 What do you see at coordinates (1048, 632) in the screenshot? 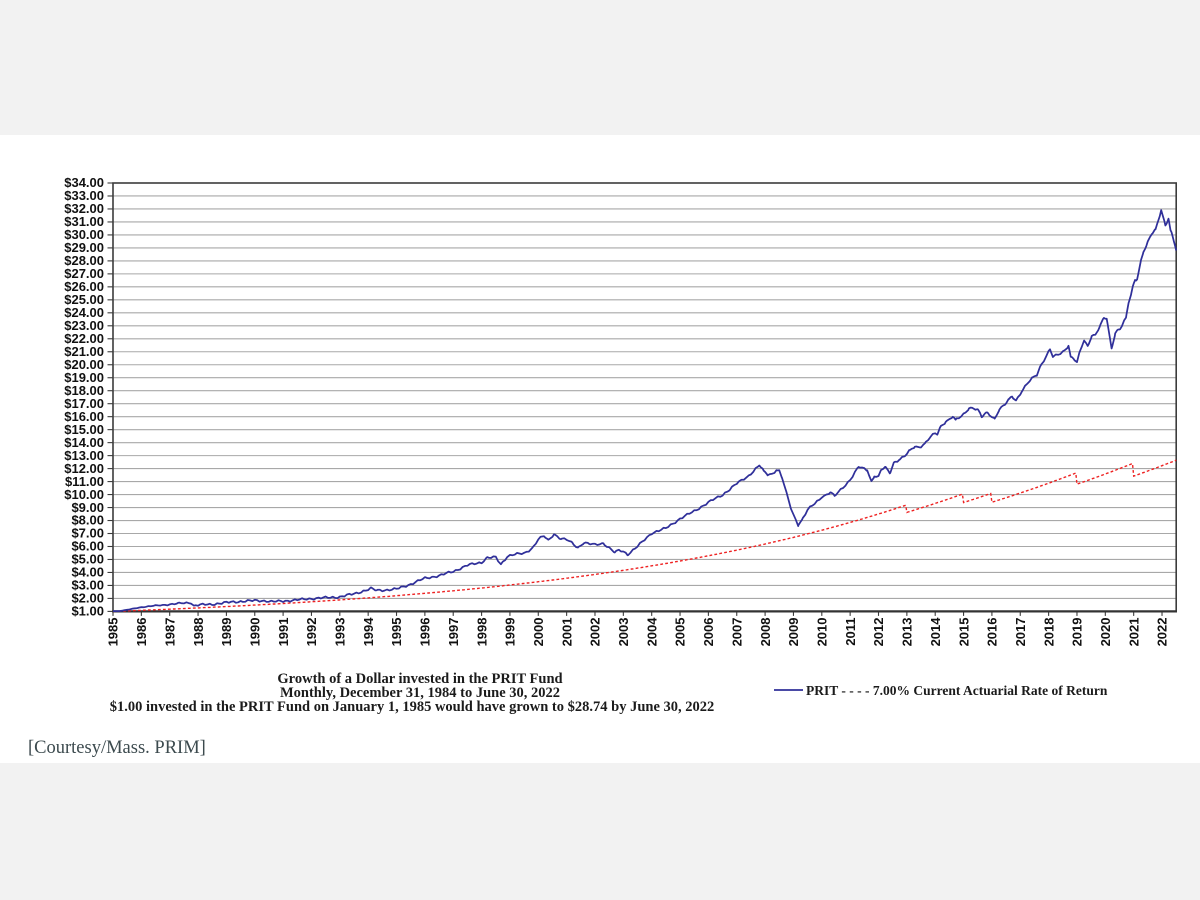
I see `svg-text: 2018` at bounding box center [1048, 632].